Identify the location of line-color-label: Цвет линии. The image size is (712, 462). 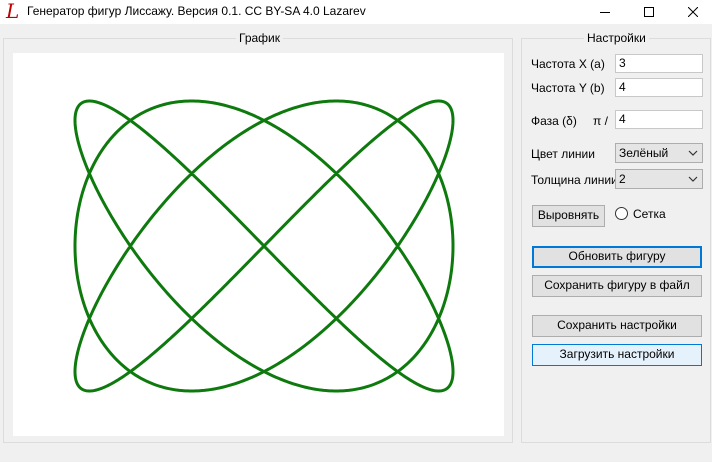
(563, 154).